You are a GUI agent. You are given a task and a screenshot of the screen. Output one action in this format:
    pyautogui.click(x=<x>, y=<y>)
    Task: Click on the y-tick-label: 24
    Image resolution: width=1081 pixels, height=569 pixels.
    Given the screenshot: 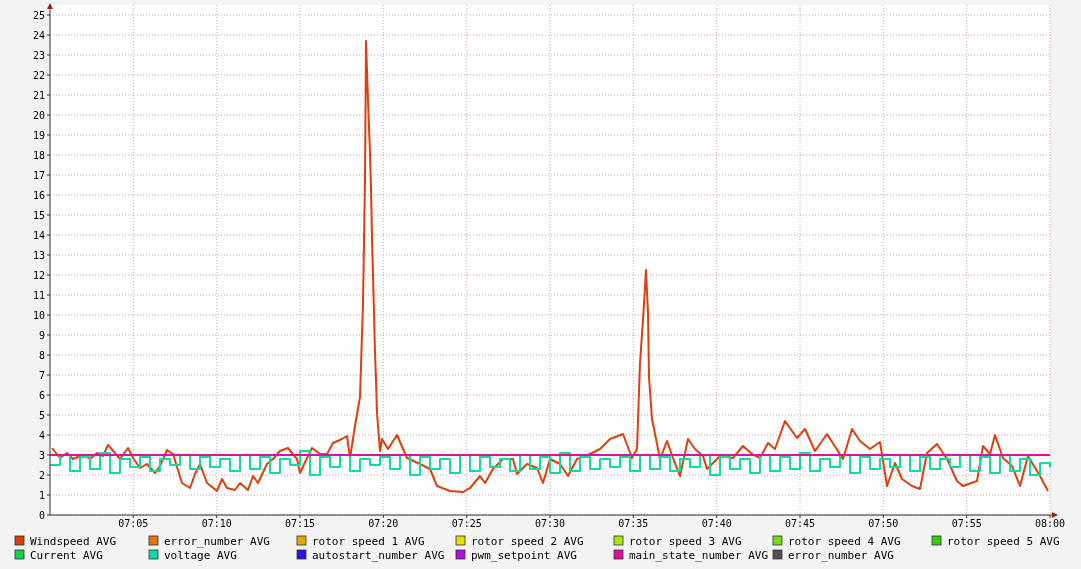 What is the action you would take?
    pyautogui.click(x=38, y=35)
    